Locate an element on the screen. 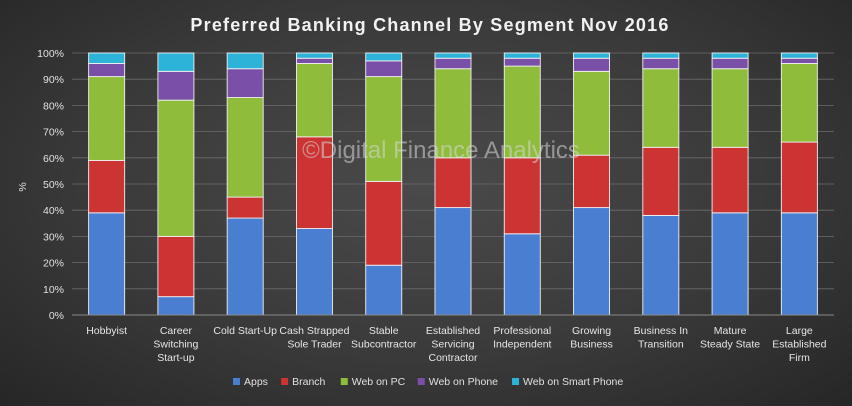 This screenshot has height=406, width=852. y-tick-label: 80% is located at coordinates (53, 106).